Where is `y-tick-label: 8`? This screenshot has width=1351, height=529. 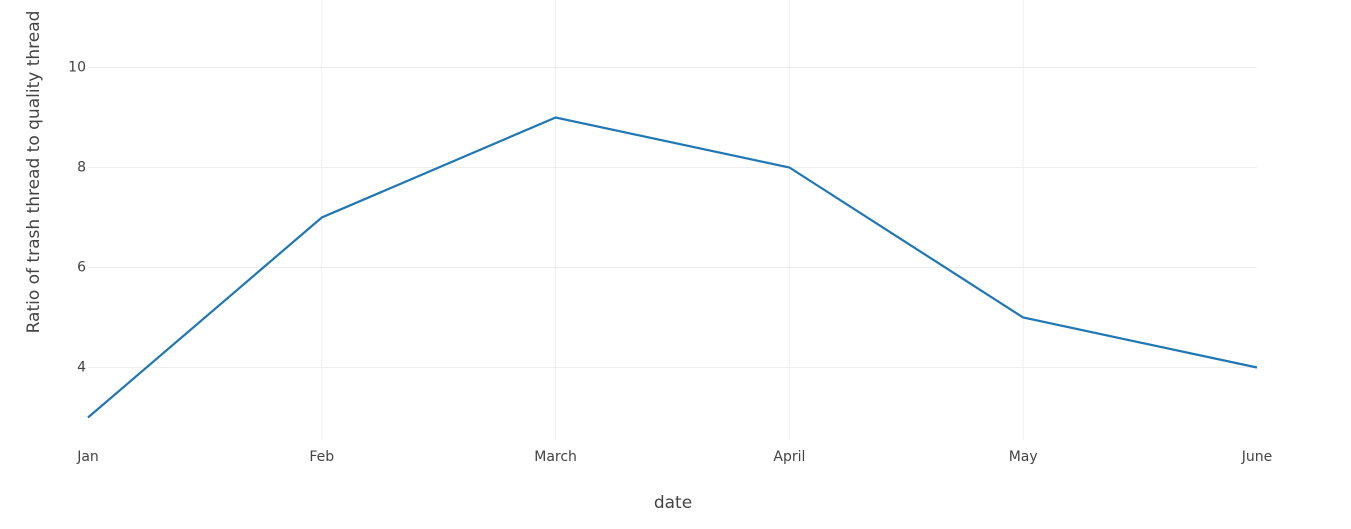
y-tick-label: 8 is located at coordinates (81, 168).